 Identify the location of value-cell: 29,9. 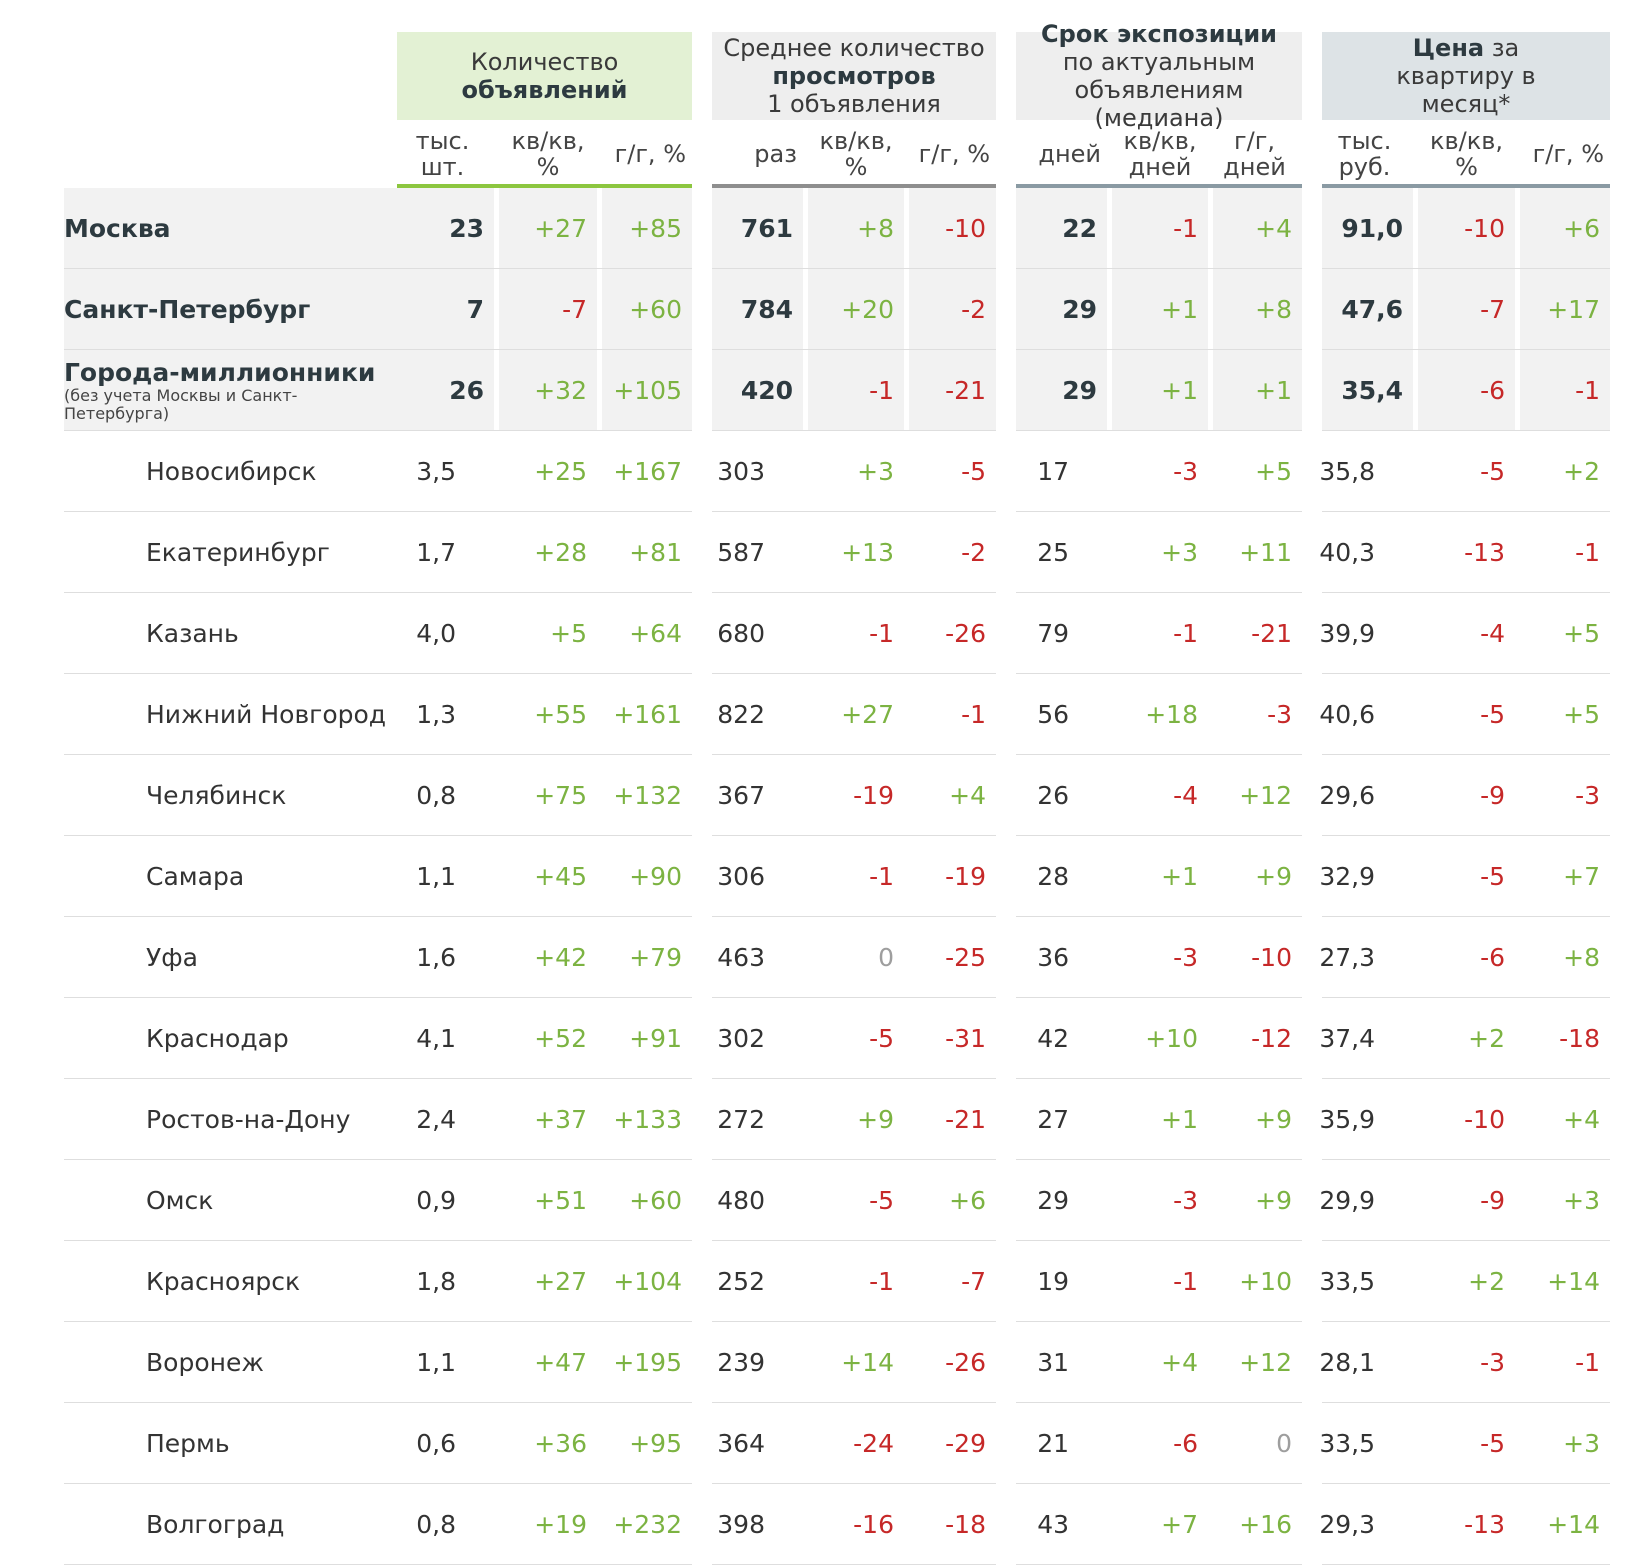
(1347, 1200).